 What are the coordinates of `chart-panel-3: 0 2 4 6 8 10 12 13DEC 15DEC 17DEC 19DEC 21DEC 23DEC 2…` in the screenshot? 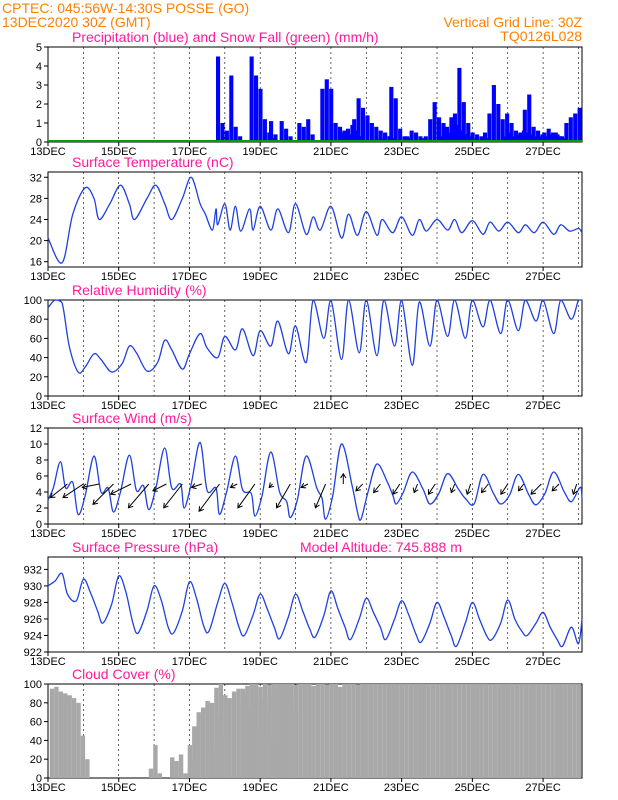 It's located at (306, 475).